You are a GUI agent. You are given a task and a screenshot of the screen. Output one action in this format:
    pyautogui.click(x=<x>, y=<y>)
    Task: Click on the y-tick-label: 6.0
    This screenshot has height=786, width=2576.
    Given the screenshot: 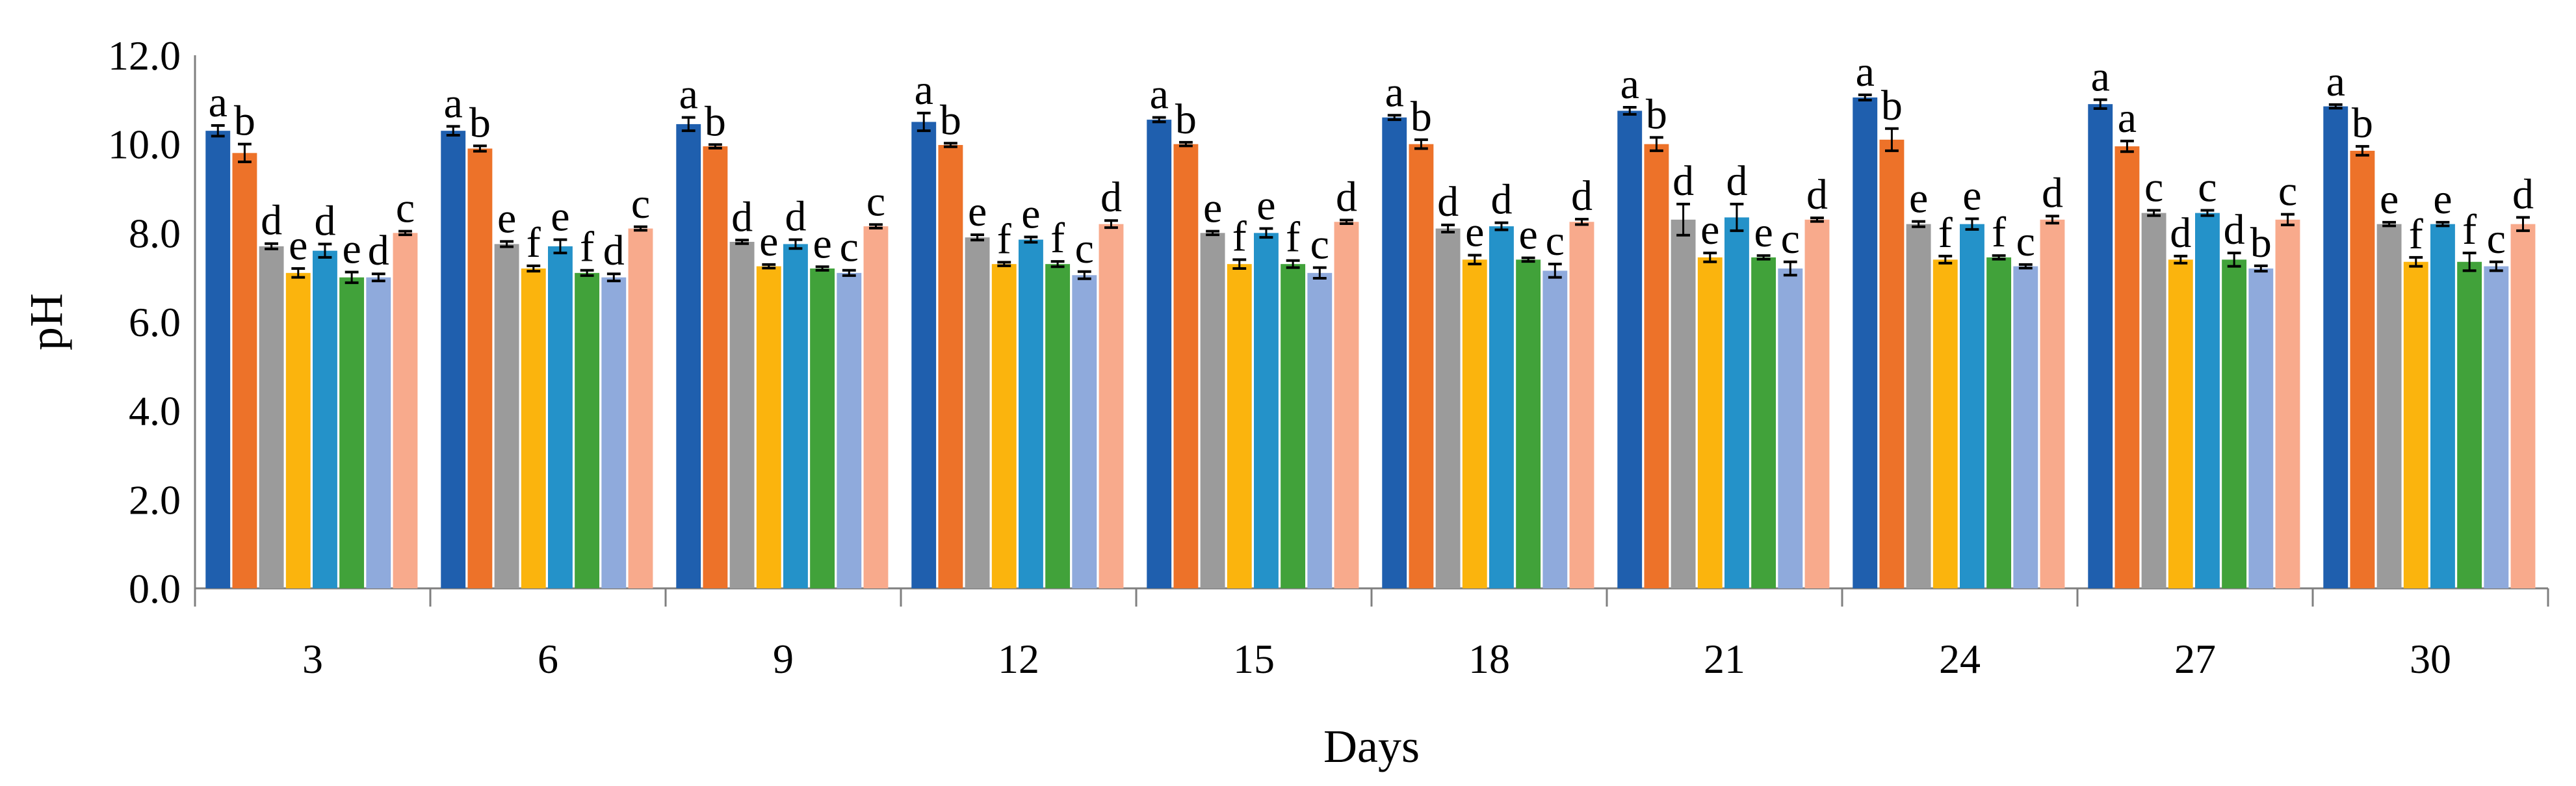 What is the action you would take?
    pyautogui.click(x=155, y=322)
    